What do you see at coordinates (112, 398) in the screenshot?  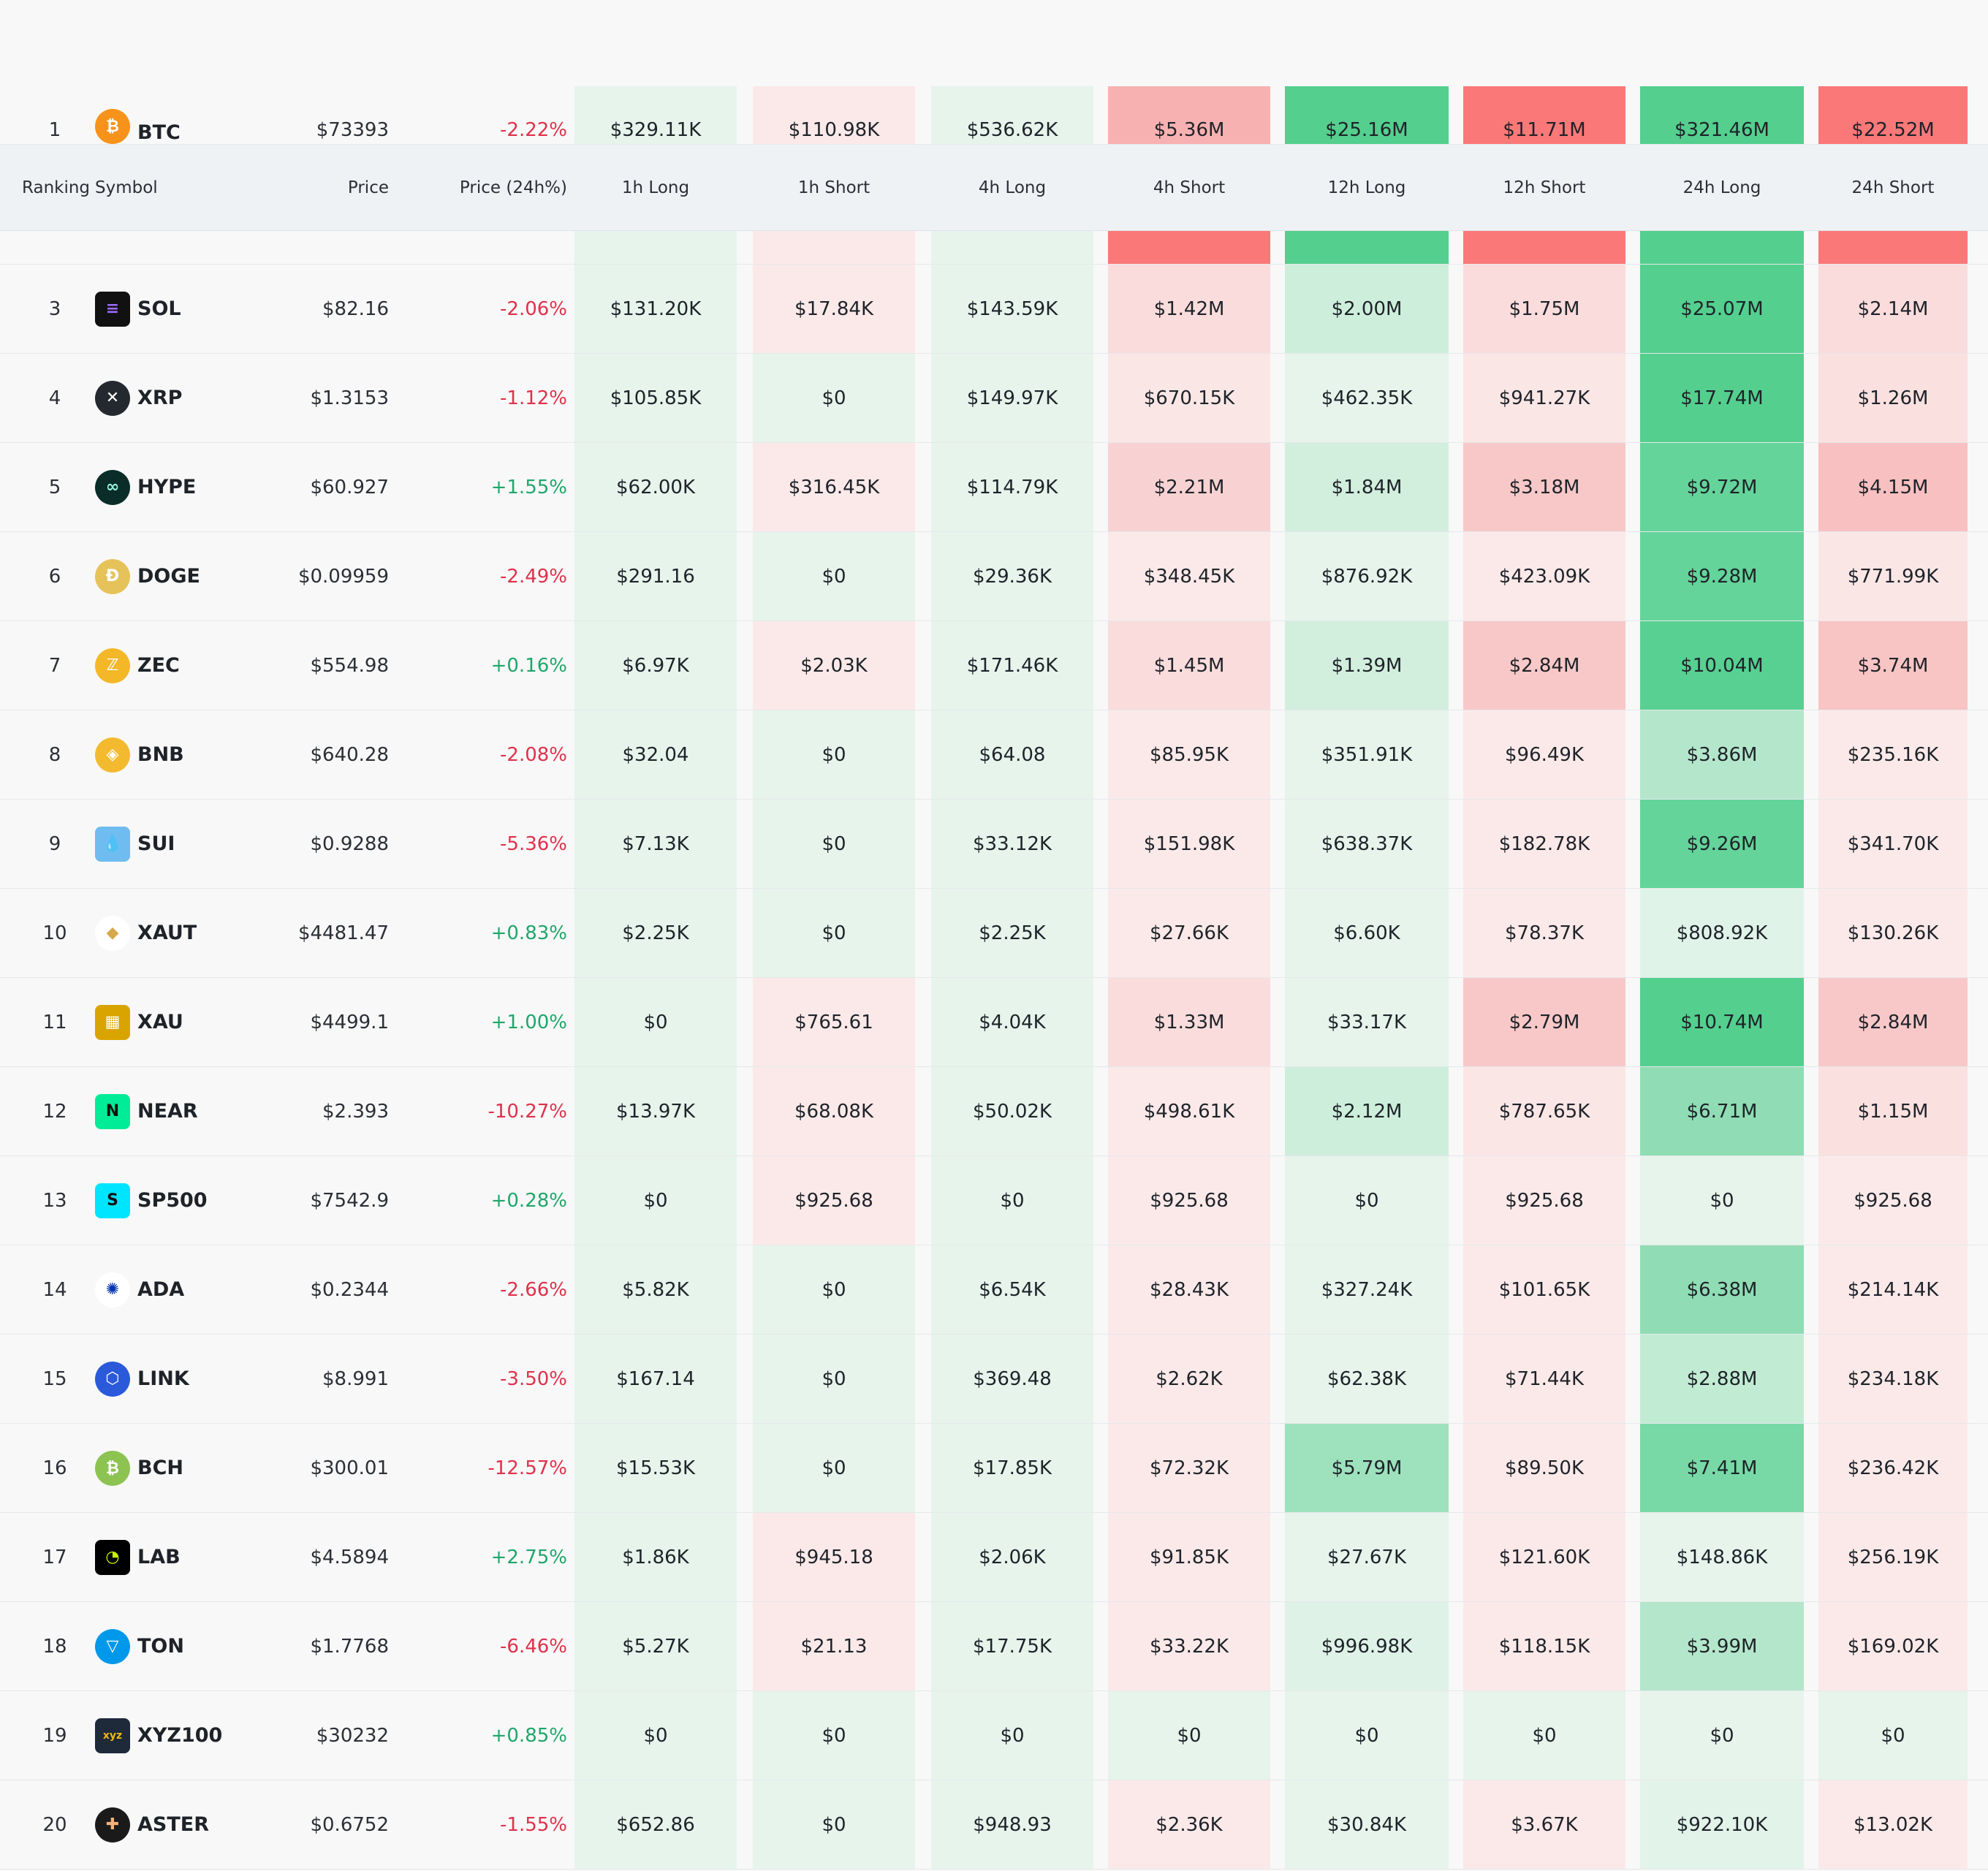 I see `xrp-icon: ✕` at bounding box center [112, 398].